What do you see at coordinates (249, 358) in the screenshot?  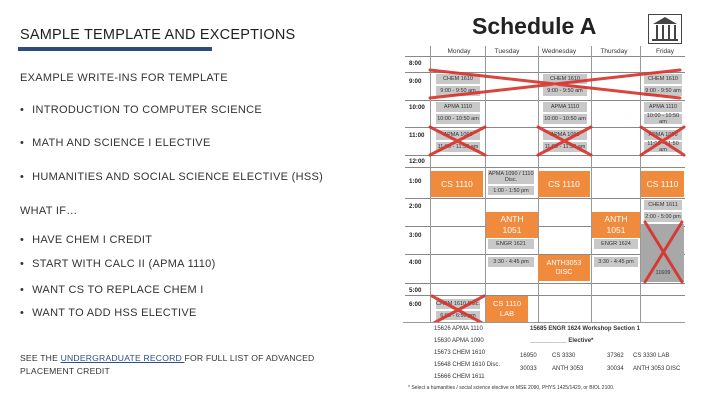 I see `footnote-text: FOR FULL LIST OF ADVANCED` at bounding box center [249, 358].